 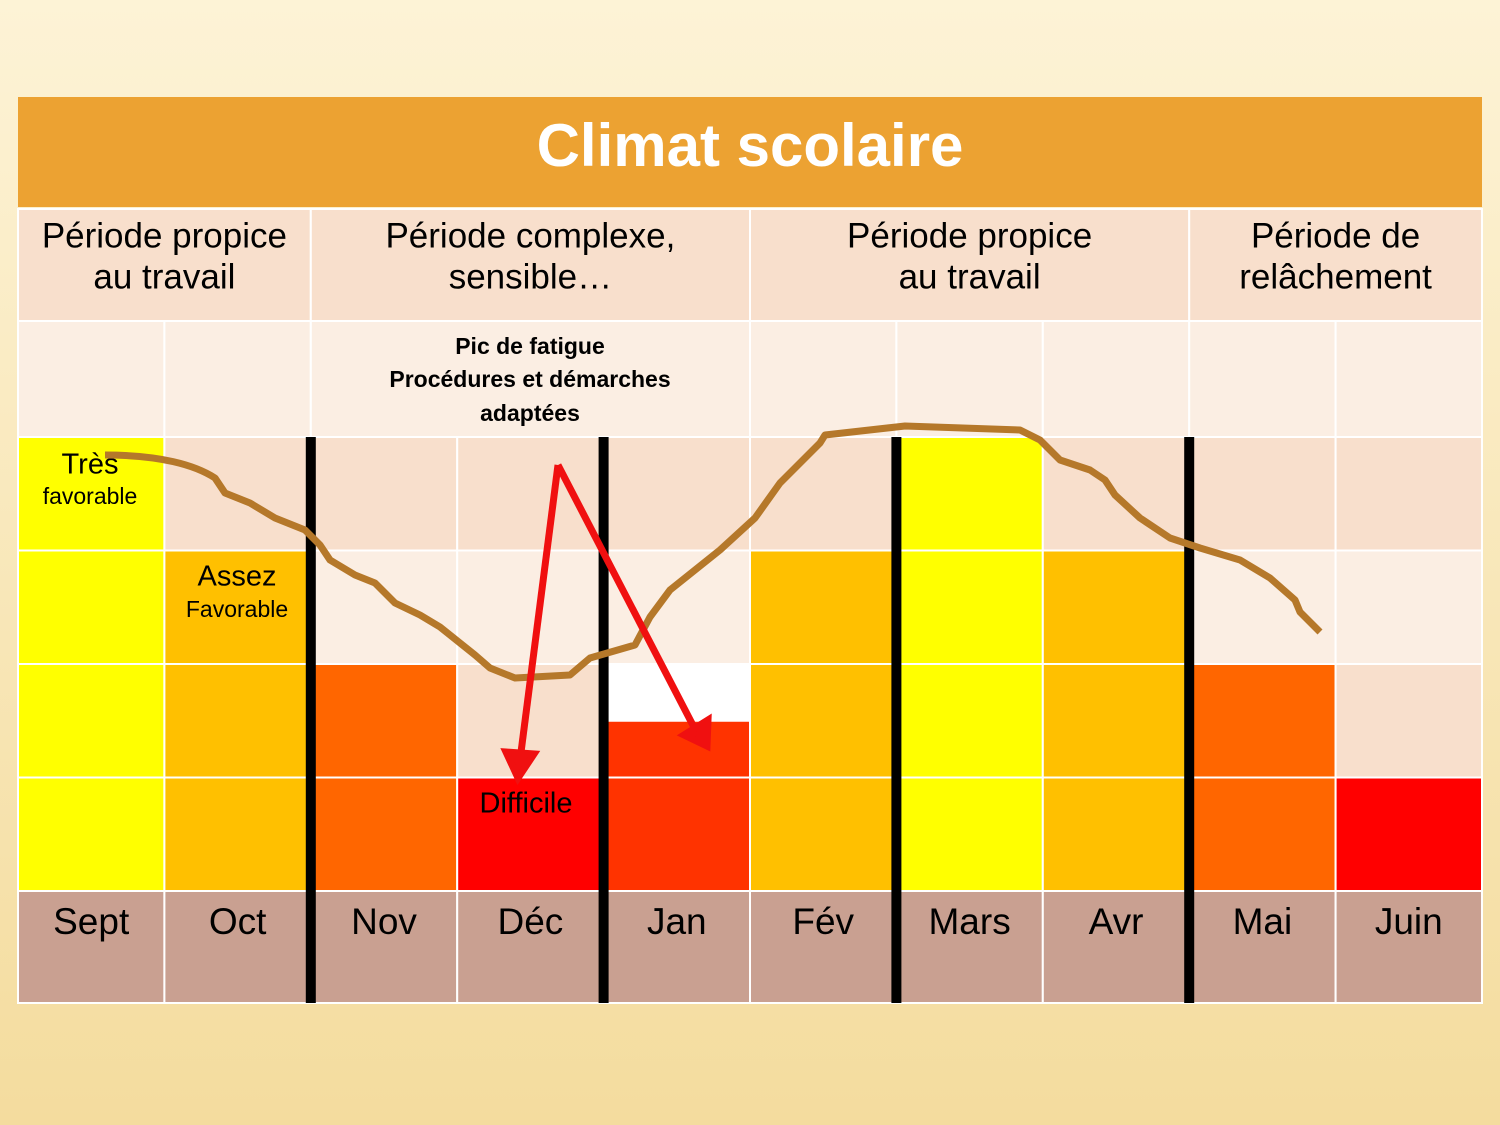 I want to click on month-label: Juin, so click(x=1409, y=921).